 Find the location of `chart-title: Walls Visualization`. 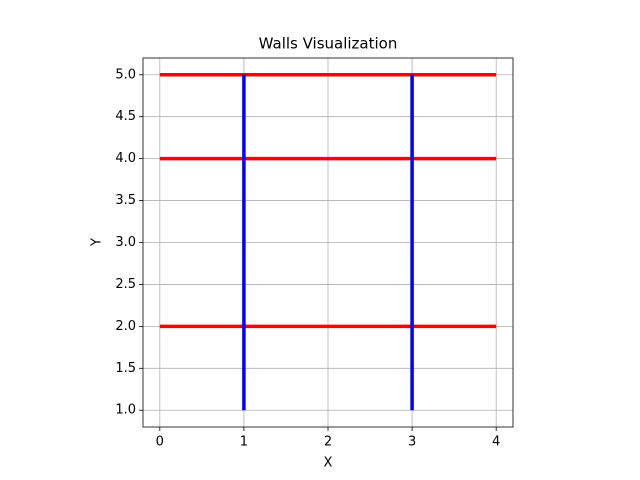

chart-title: Walls Visualization is located at coordinates (328, 44).